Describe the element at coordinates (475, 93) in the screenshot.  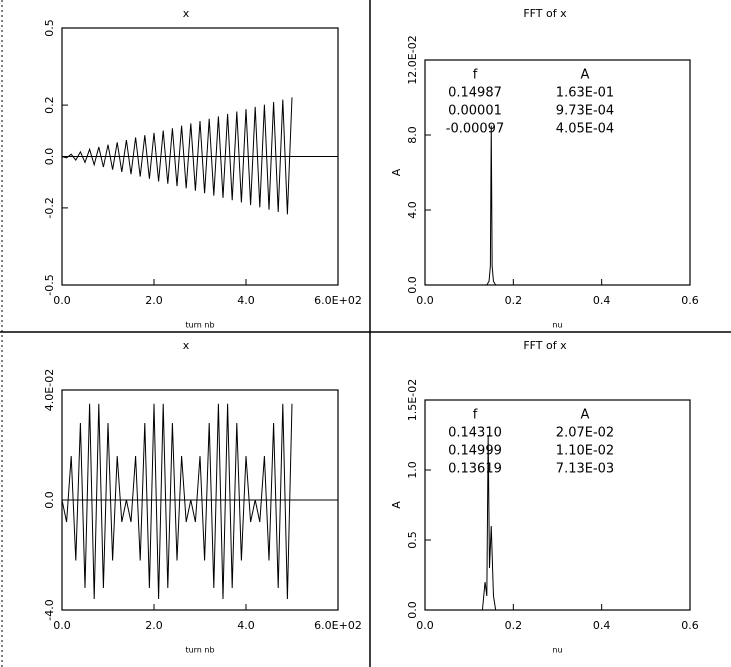
I see `table-cell: 0.14987` at that location.